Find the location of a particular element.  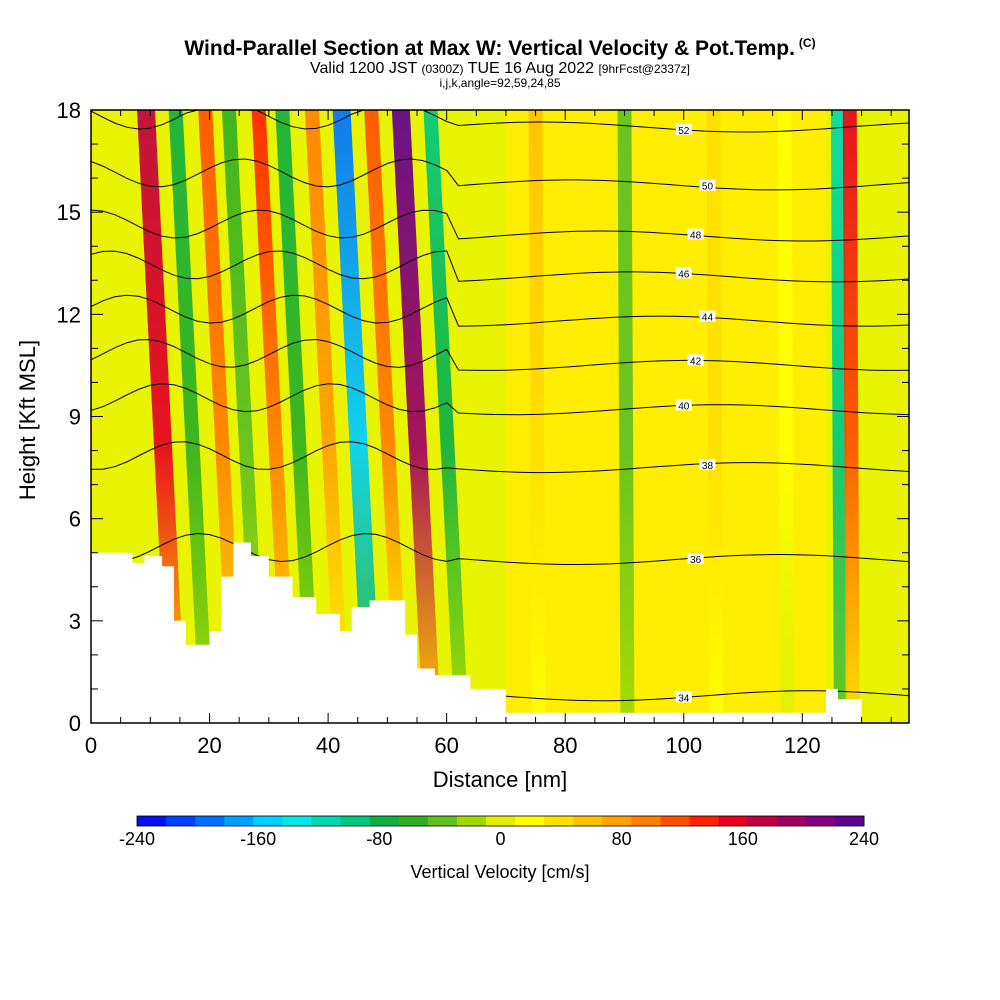

isentrope-label: 38 is located at coordinates (708, 466).